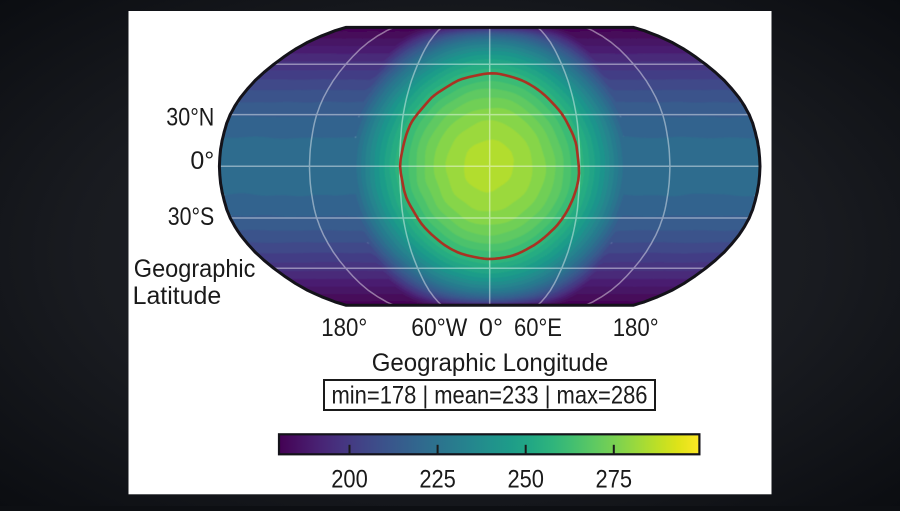 The image size is (900, 511). I want to click on svg-text: 30°S, so click(191, 217).